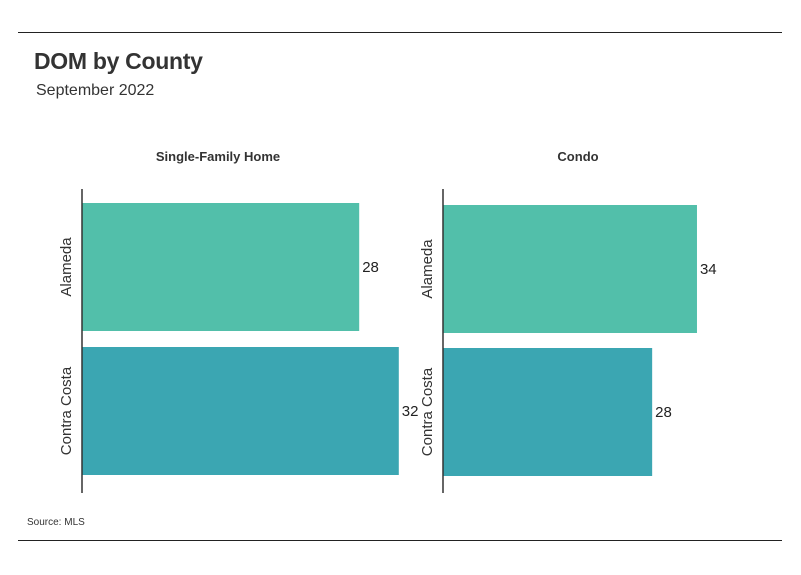  What do you see at coordinates (577, 156) in the screenshot?
I see `panel-title: Condo` at bounding box center [577, 156].